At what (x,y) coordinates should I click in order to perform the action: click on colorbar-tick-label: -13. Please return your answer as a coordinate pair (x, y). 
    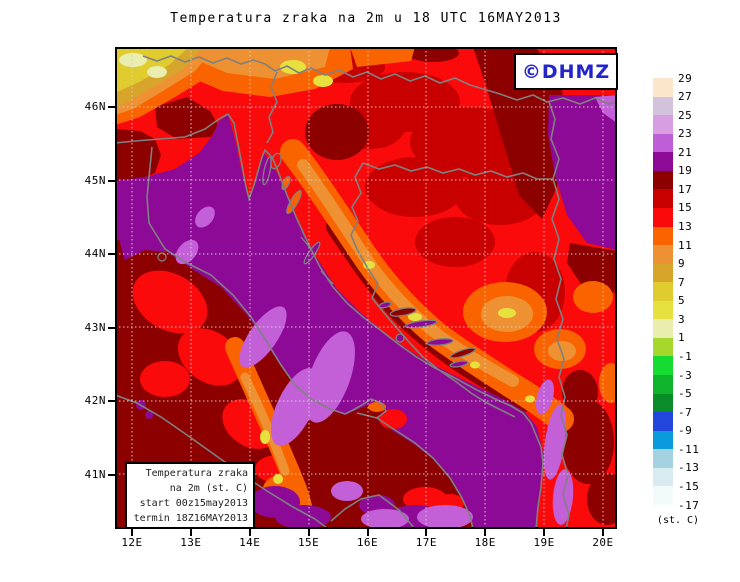
    Looking at the image, I should click on (689, 468).